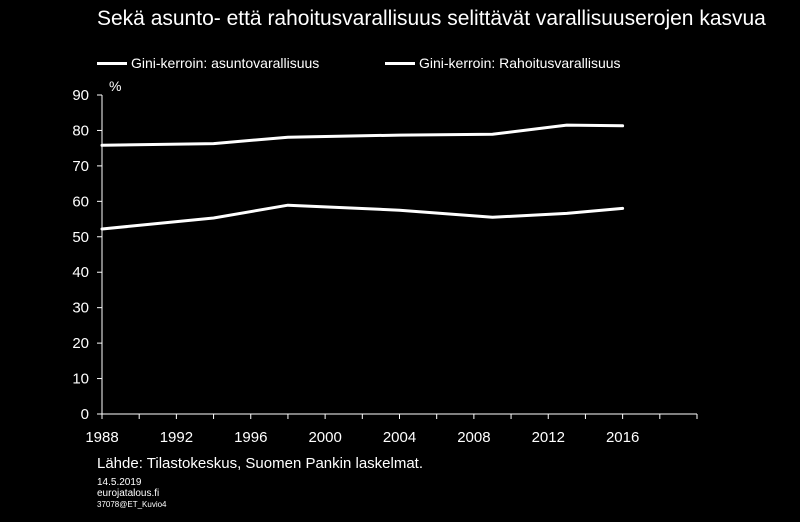 This screenshot has height=522, width=800. What do you see at coordinates (80, 308) in the screenshot?
I see `y-tick-label-3: 30` at bounding box center [80, 308].